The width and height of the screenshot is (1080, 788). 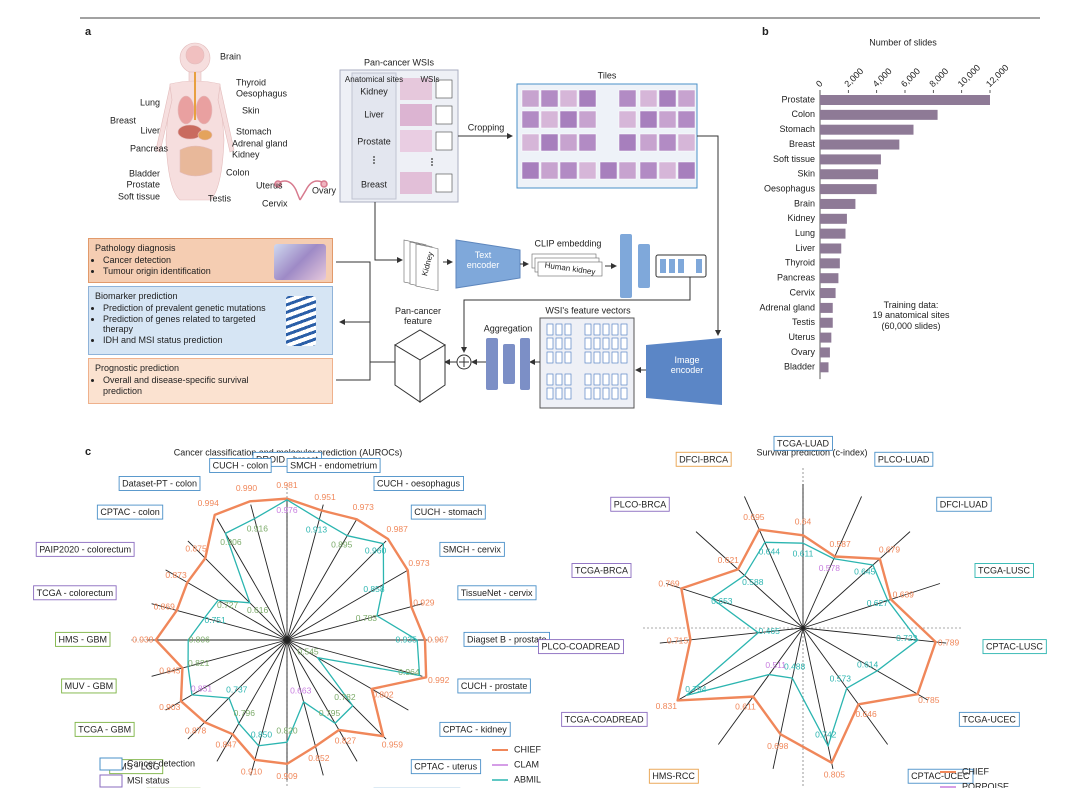 What do you see at coordinates (729, 560) in the screenshot?
I see `value-label: 0.621` at bounding box center [729, 560].